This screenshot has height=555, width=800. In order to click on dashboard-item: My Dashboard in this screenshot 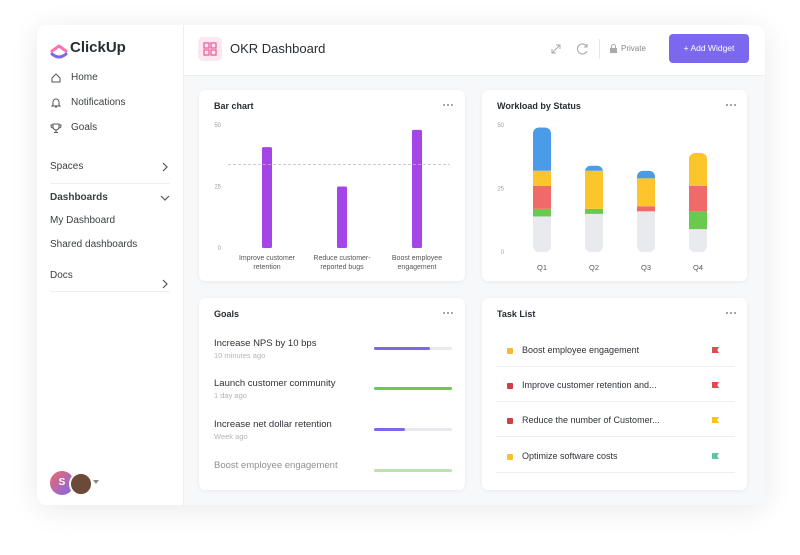, I will do `click(83, 220)`.